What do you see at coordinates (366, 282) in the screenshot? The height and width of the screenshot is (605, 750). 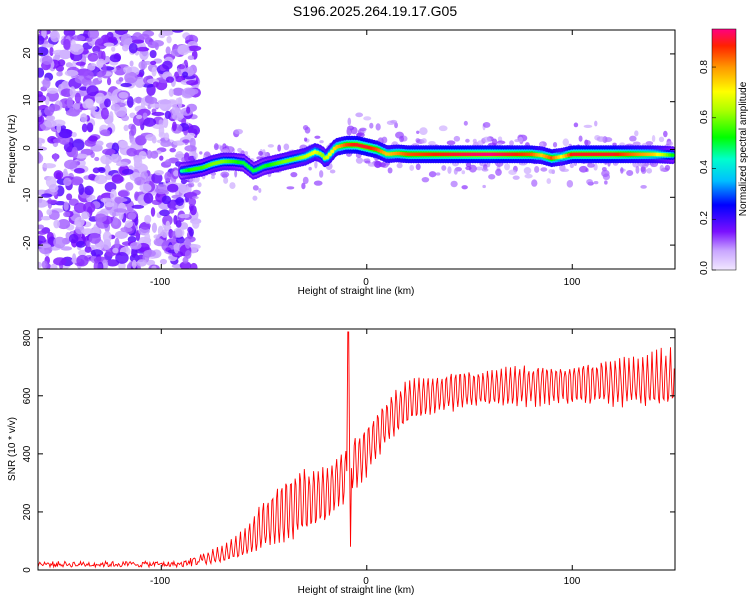 I see `heatmap-xtick-label: 0` at bounding box center [366, 282].